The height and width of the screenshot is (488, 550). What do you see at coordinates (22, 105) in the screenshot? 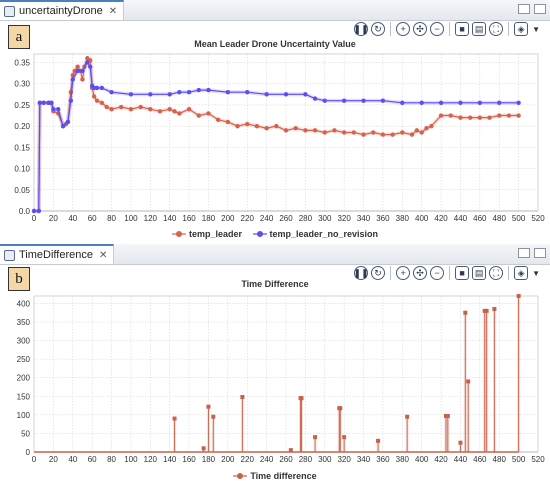
I see `y-tick-label: 0.25` at bounding box center [22, 105].